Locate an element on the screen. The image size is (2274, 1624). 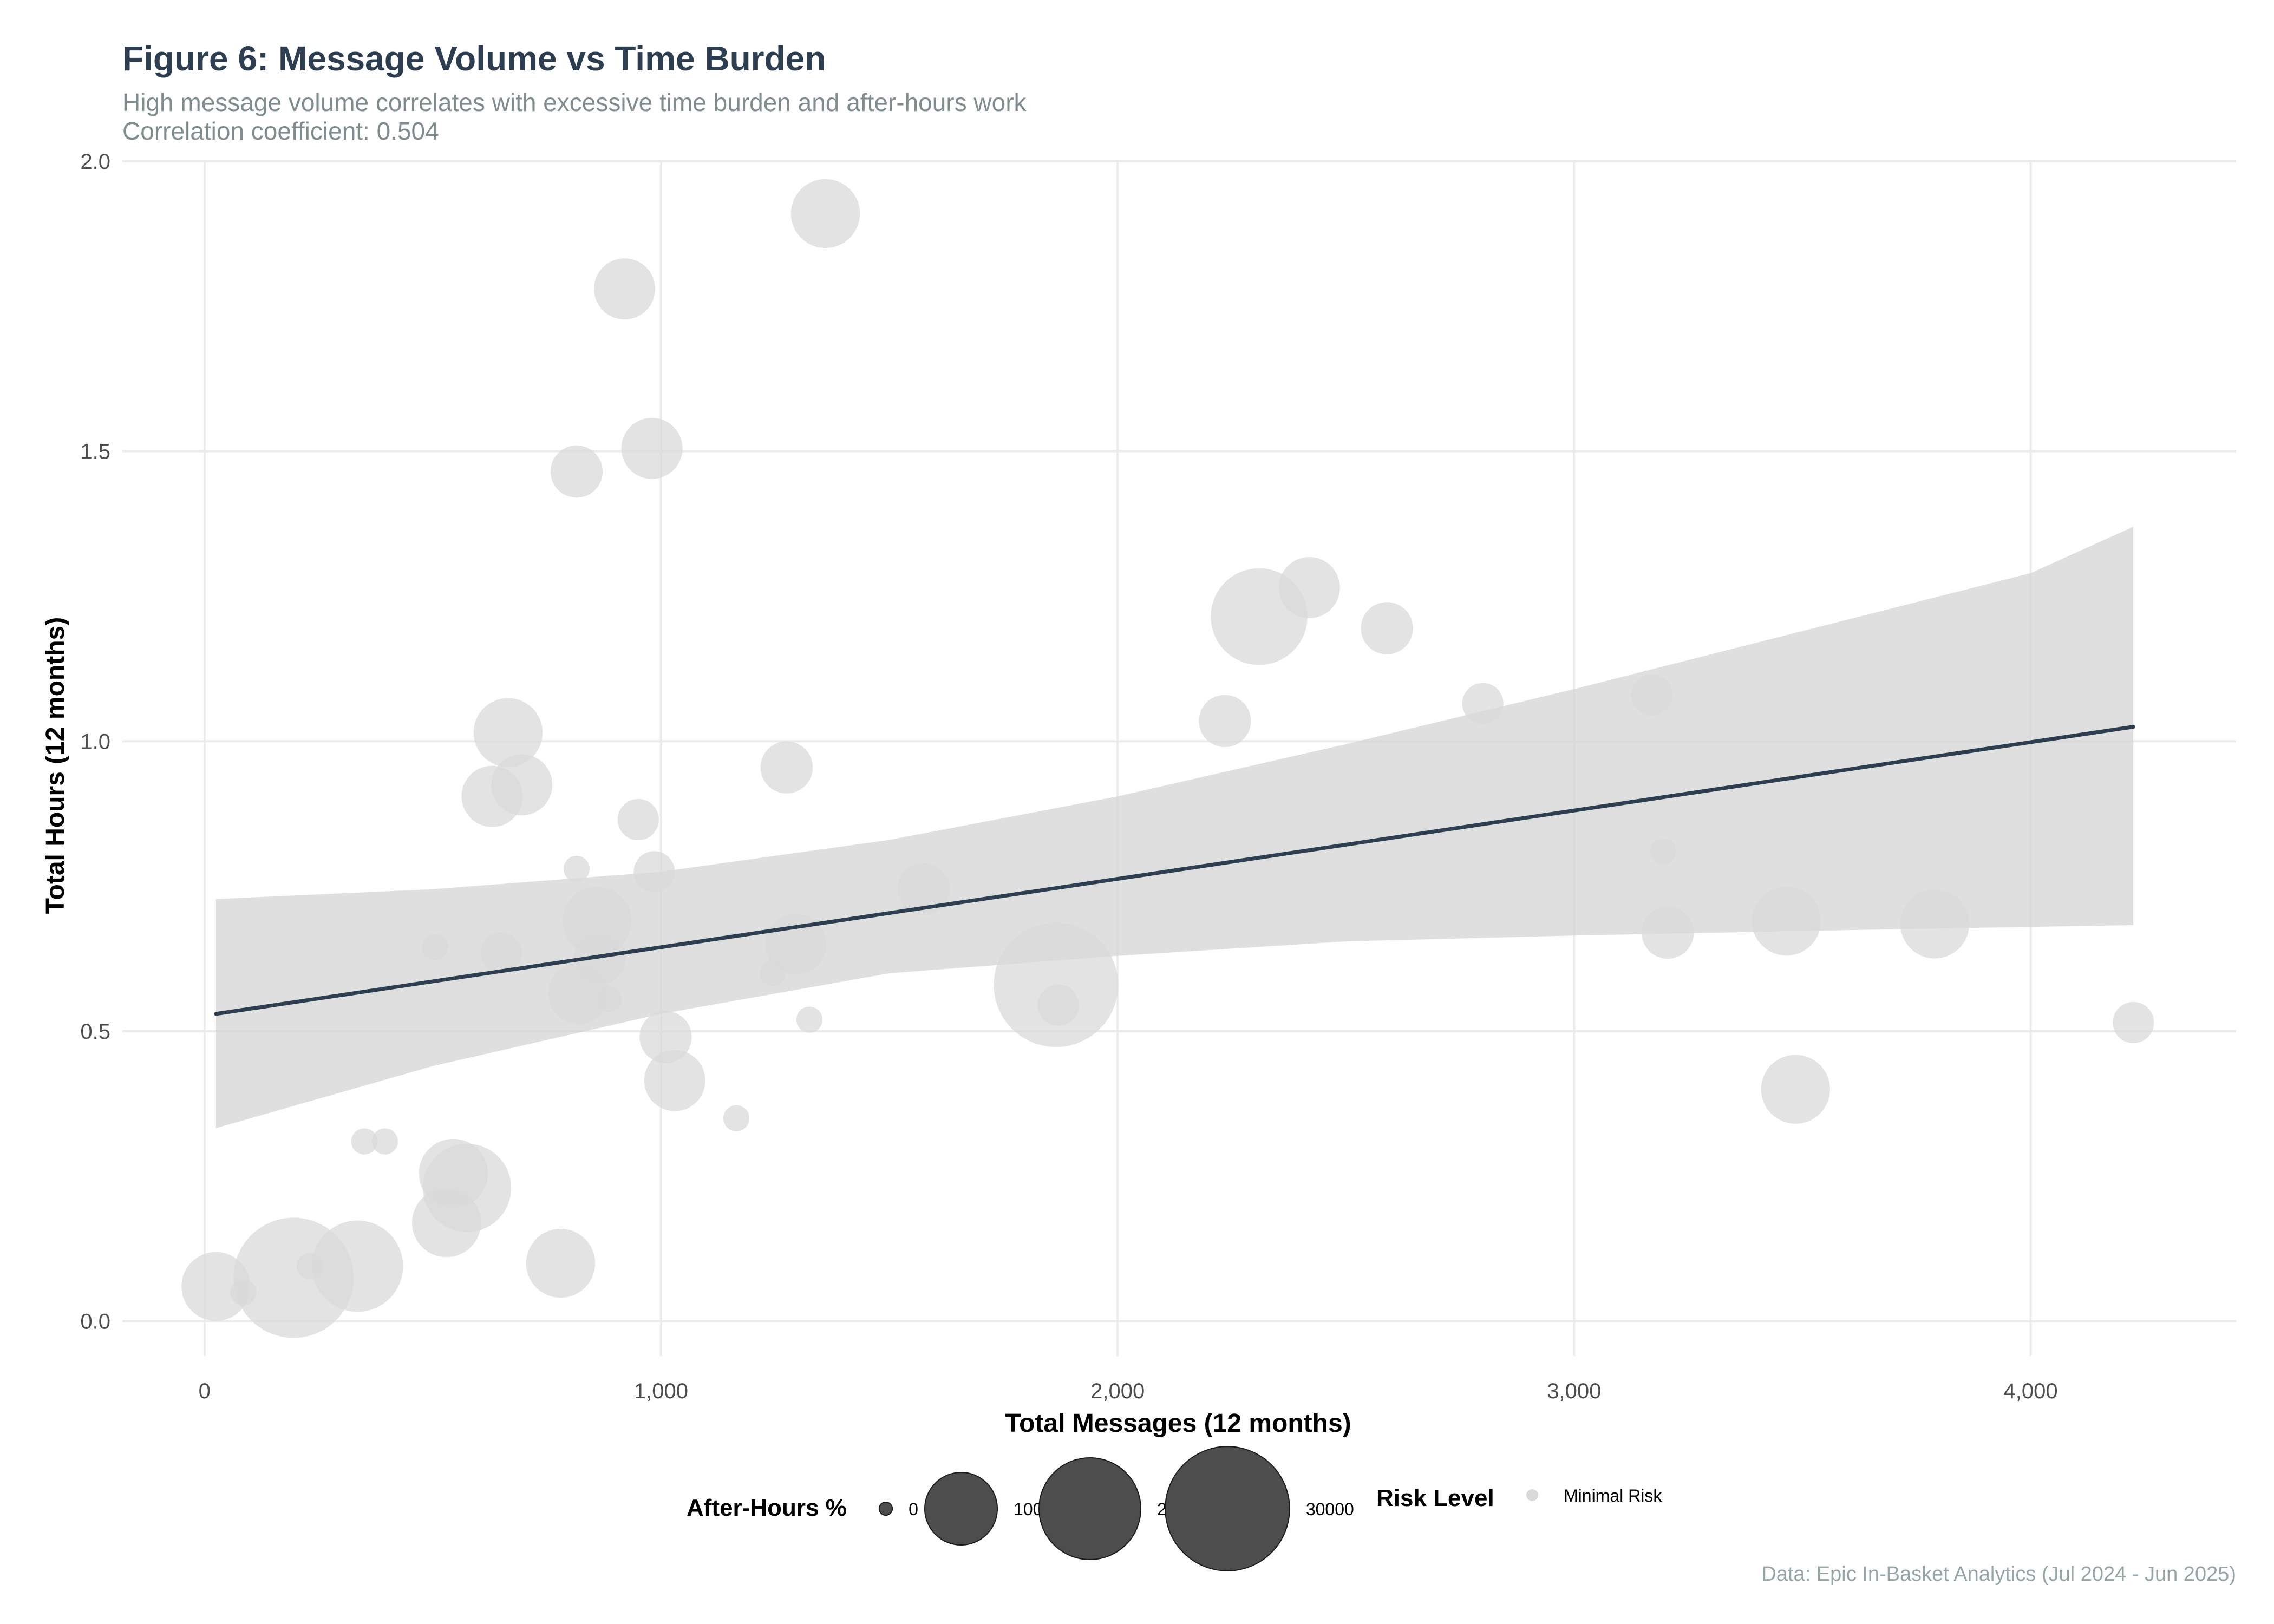
x-tick-label: 0 is located at coordinates (205, 1391).